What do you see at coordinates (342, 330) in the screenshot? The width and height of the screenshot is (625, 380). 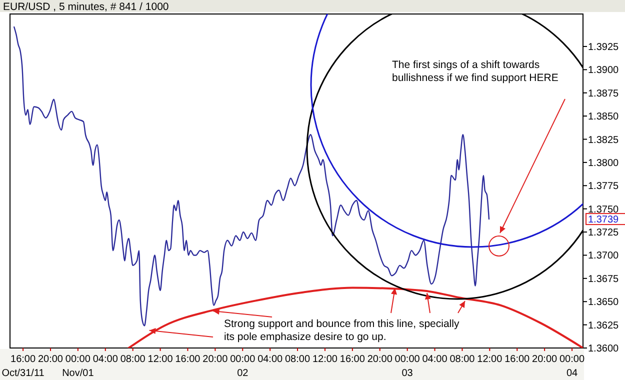 I see `annotation: Strong support and bounce from this line, specially its pole emphasize desire to go up.` at bounding box center [342, 330].